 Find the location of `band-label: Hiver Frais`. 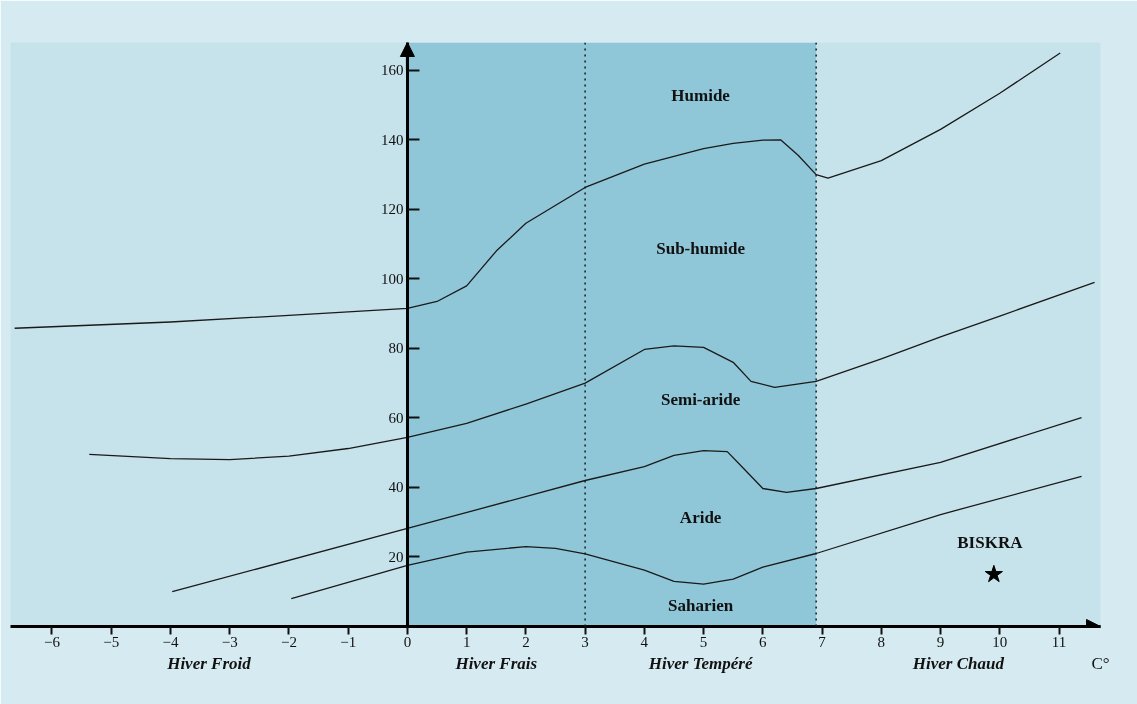

band-label: Hiver Frais is located at coordinates (496, 663).